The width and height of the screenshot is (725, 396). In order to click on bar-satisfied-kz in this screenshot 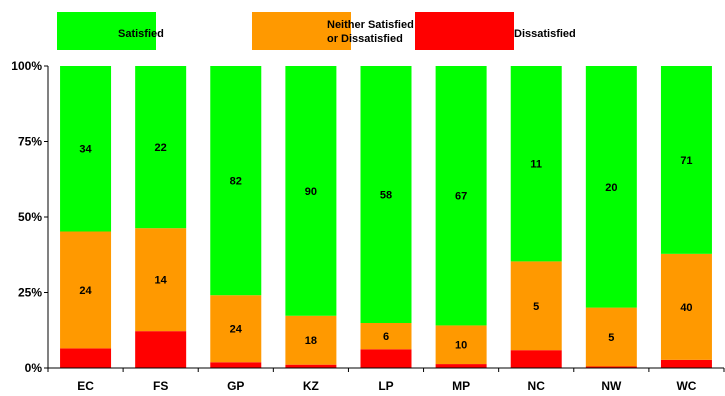, I will do `click(311, 191)`.